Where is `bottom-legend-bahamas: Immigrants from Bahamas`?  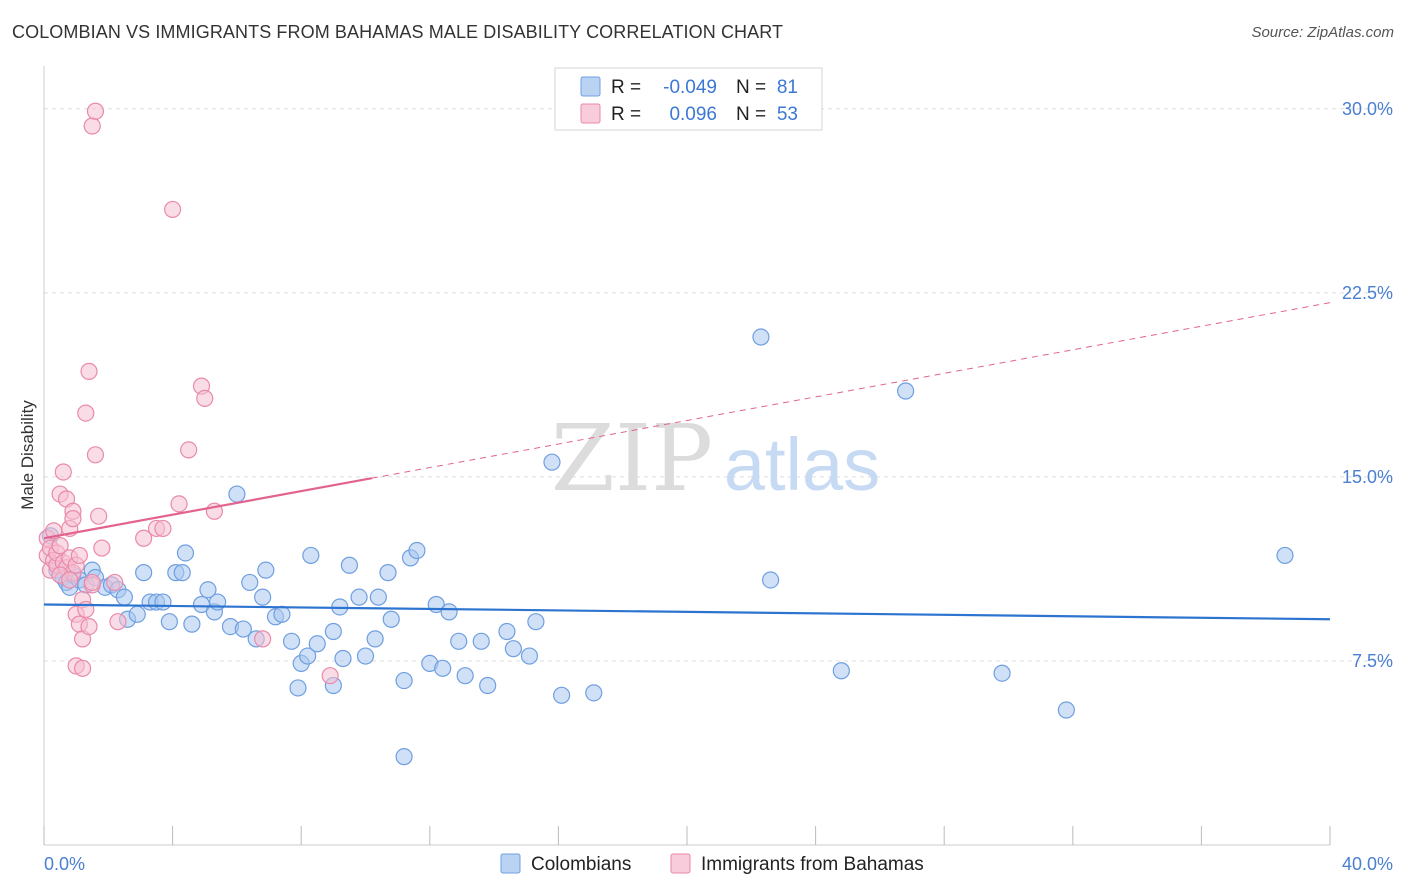
bottom-legend-bahamas: Immigrants from Bahamas is located at coordinates (812, 864).